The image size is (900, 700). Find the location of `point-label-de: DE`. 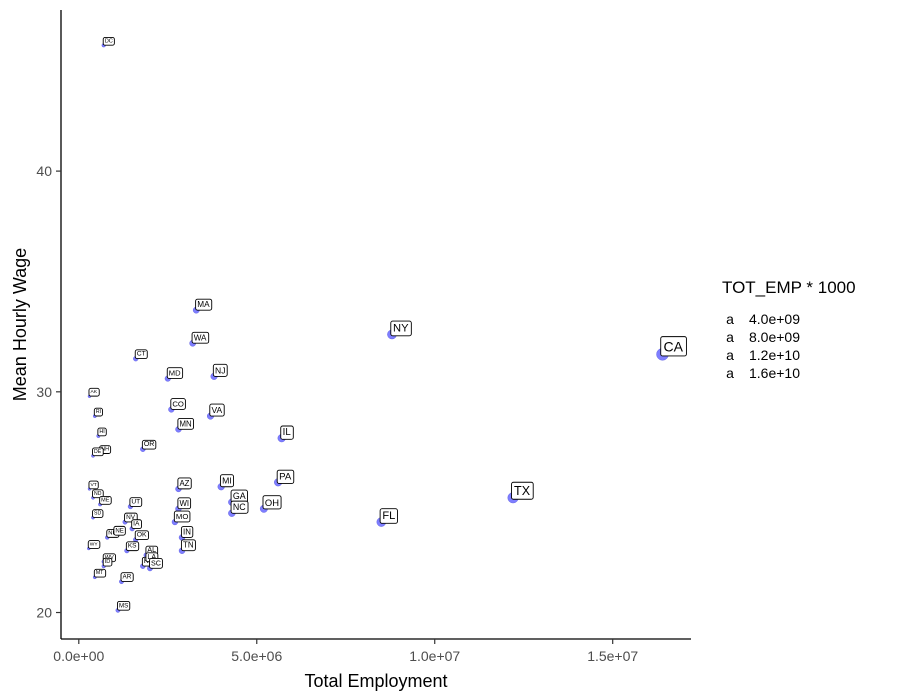

point-label-de: DE is located at coordinates (98, 452).